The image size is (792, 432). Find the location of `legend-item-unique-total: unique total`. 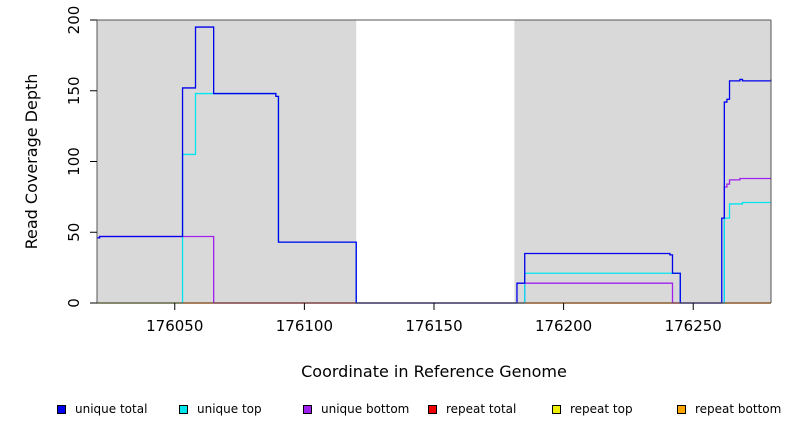

legend-item-unique-total: unique total is located at coordinates (102, 409).